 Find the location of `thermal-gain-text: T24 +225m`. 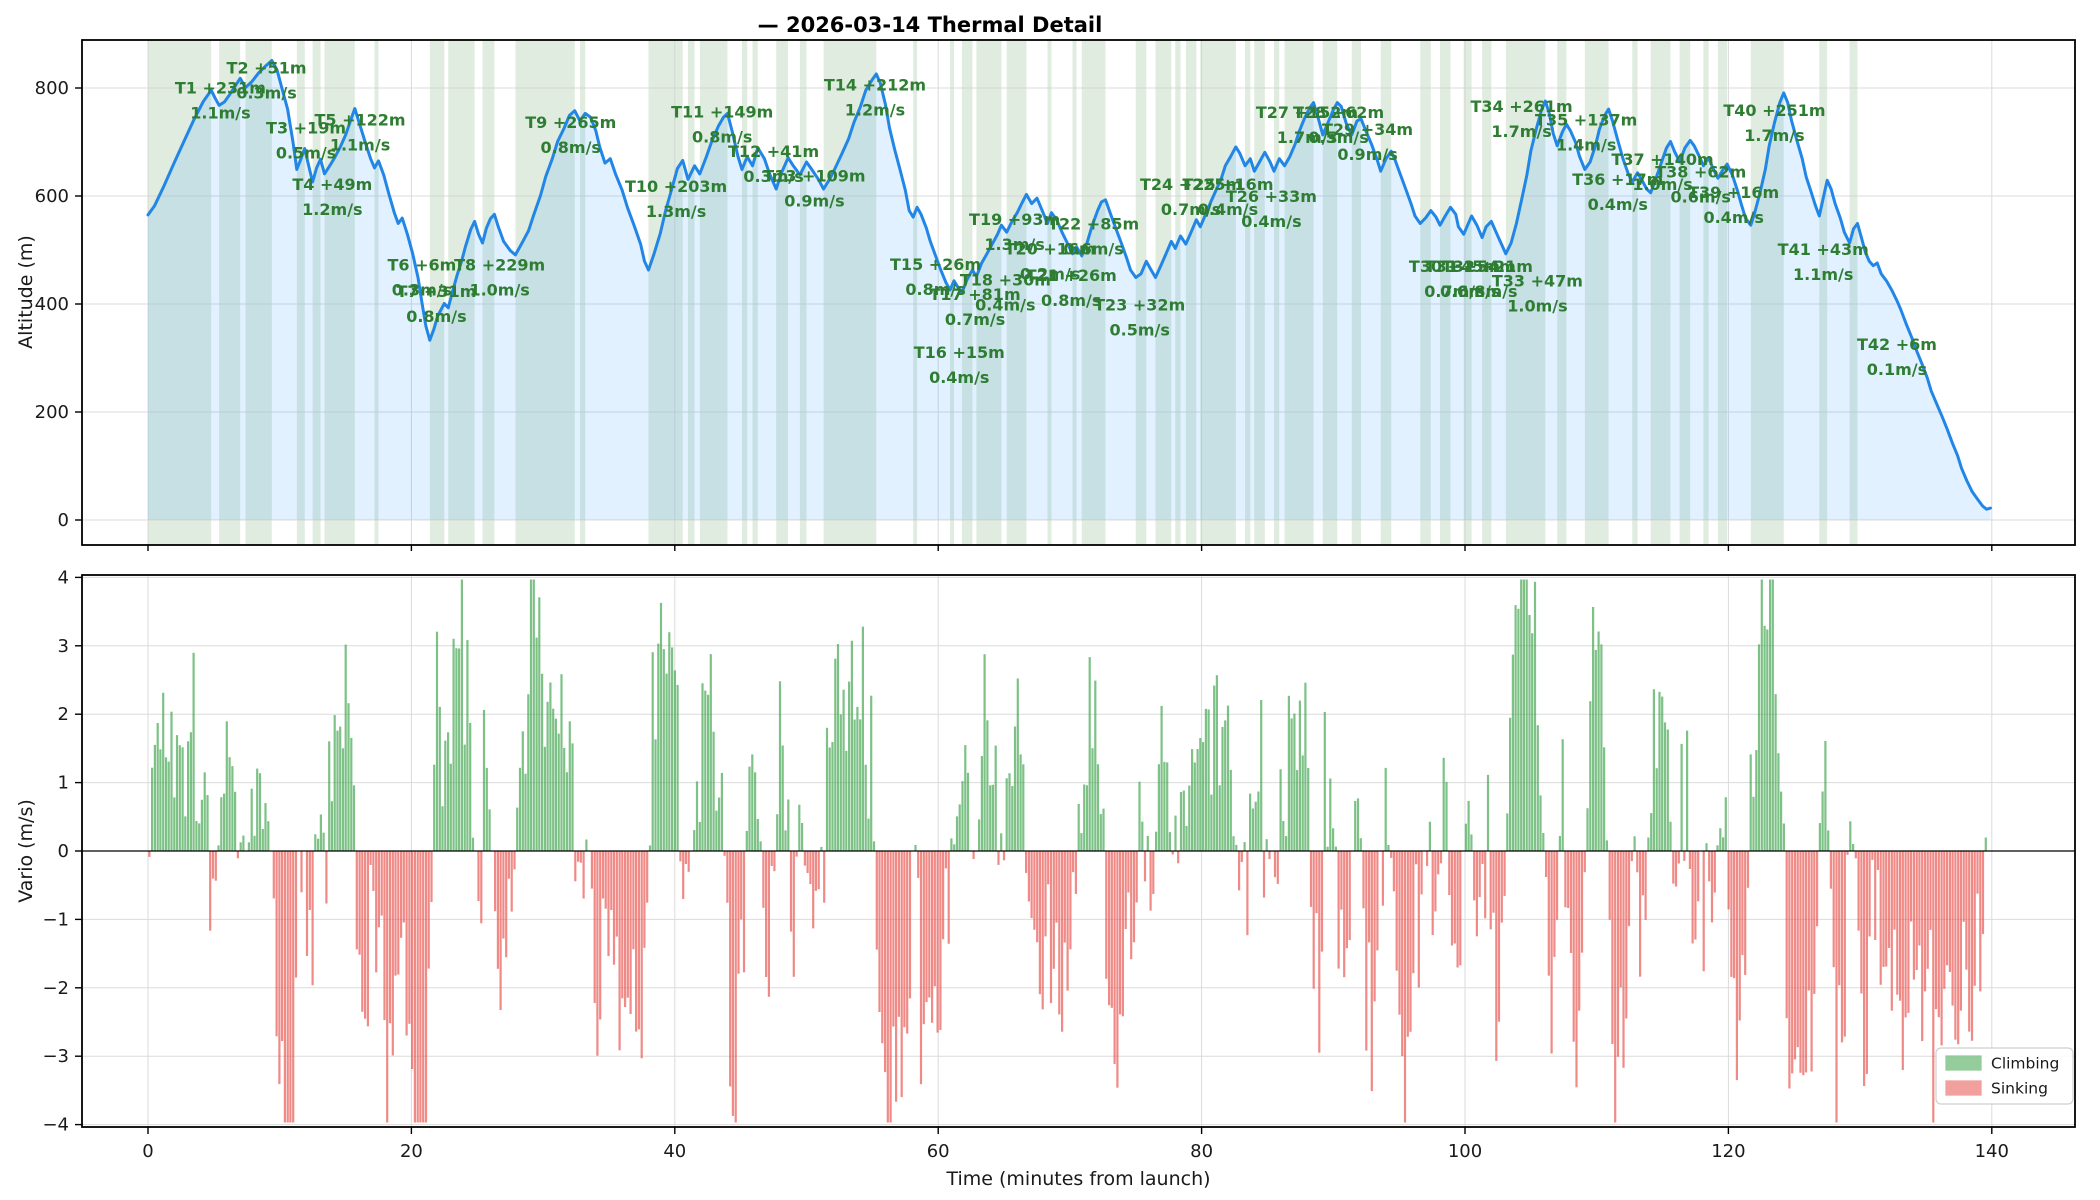

thermal-gain-text: T24 +225m is located at coordinates (1191, 184).